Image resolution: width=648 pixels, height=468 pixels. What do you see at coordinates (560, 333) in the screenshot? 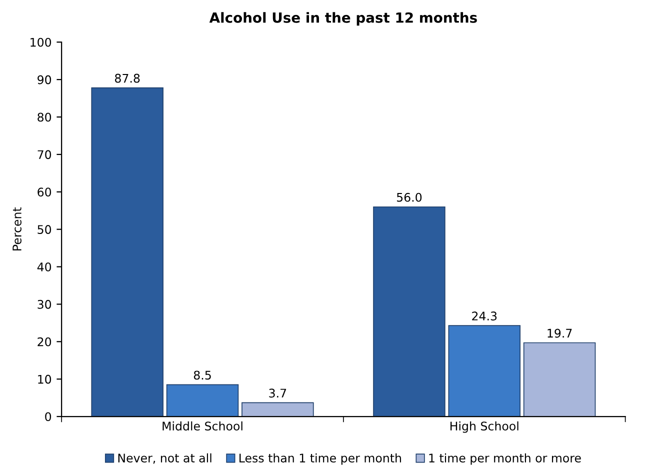
I see `data-label: 19.7` at bounding box center [560, 333].